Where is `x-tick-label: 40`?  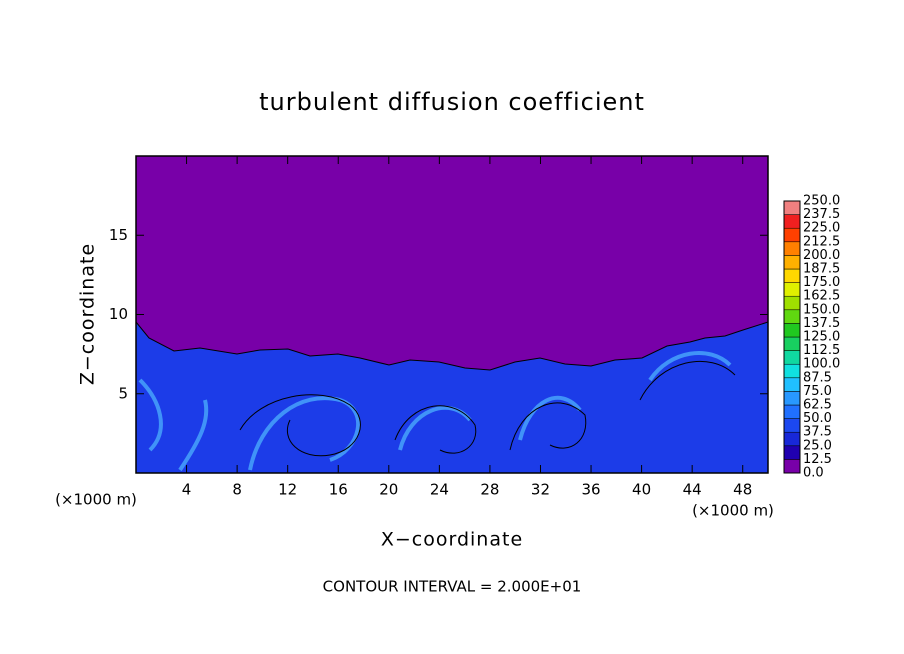
x-tick-label: 40 is located at coordinates (641, 490).